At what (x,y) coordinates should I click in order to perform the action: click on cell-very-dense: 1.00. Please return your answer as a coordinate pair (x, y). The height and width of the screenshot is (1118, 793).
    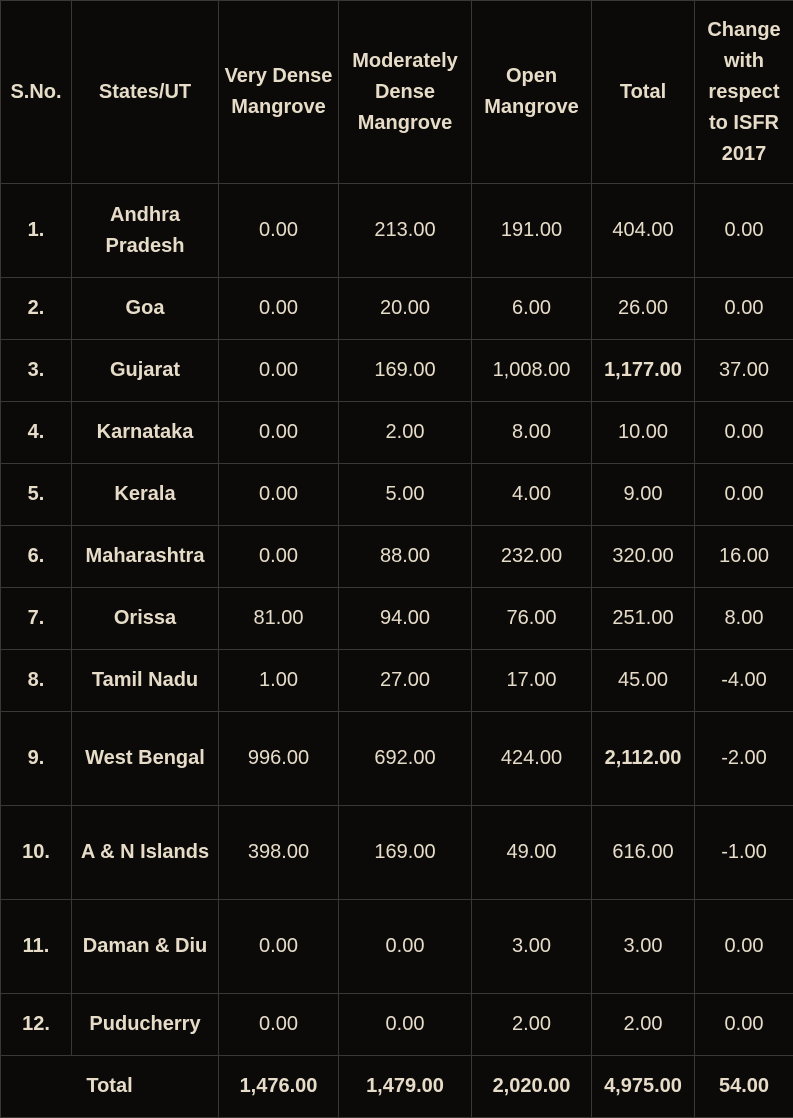
    Looking at the image, I should click on (279, 681).